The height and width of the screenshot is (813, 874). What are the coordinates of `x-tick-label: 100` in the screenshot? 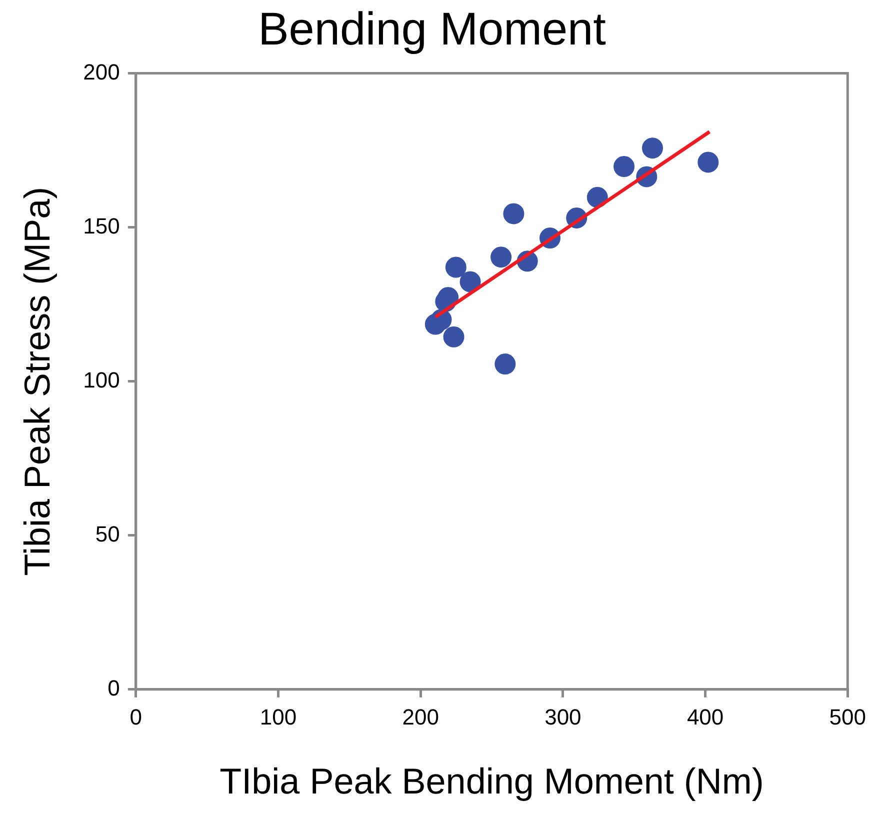 It's located at (278, 717).